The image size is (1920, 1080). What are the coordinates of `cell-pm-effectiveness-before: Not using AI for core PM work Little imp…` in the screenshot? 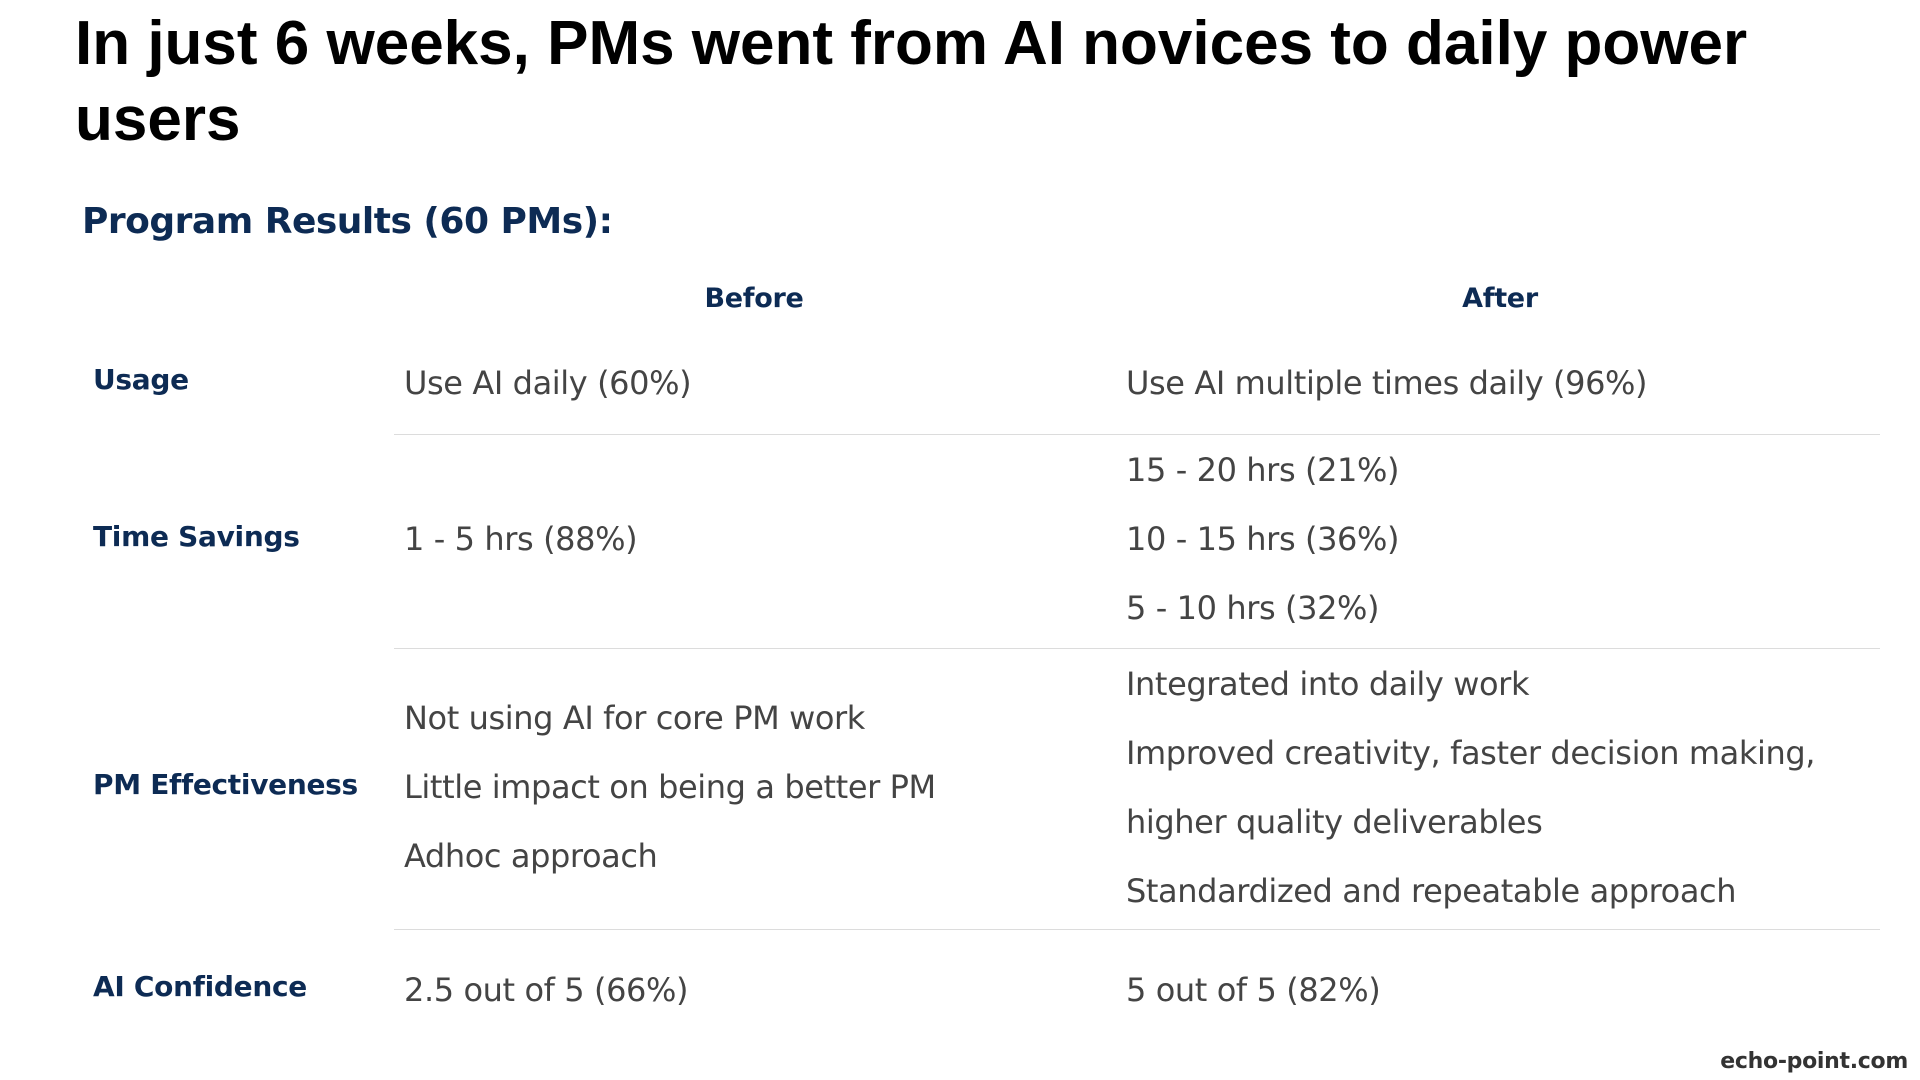 It's located at (754, 787).